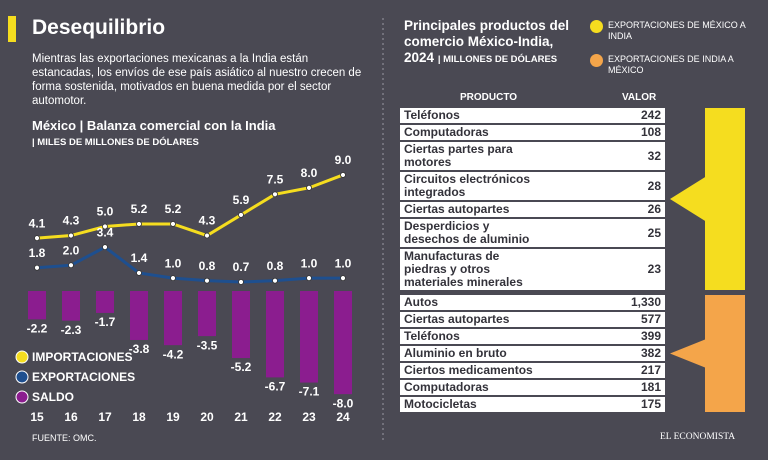  What do you see at coordinates (309, 263) in the screenshot?
I see `data-label: 1.0` at bounding box center [309, 263].